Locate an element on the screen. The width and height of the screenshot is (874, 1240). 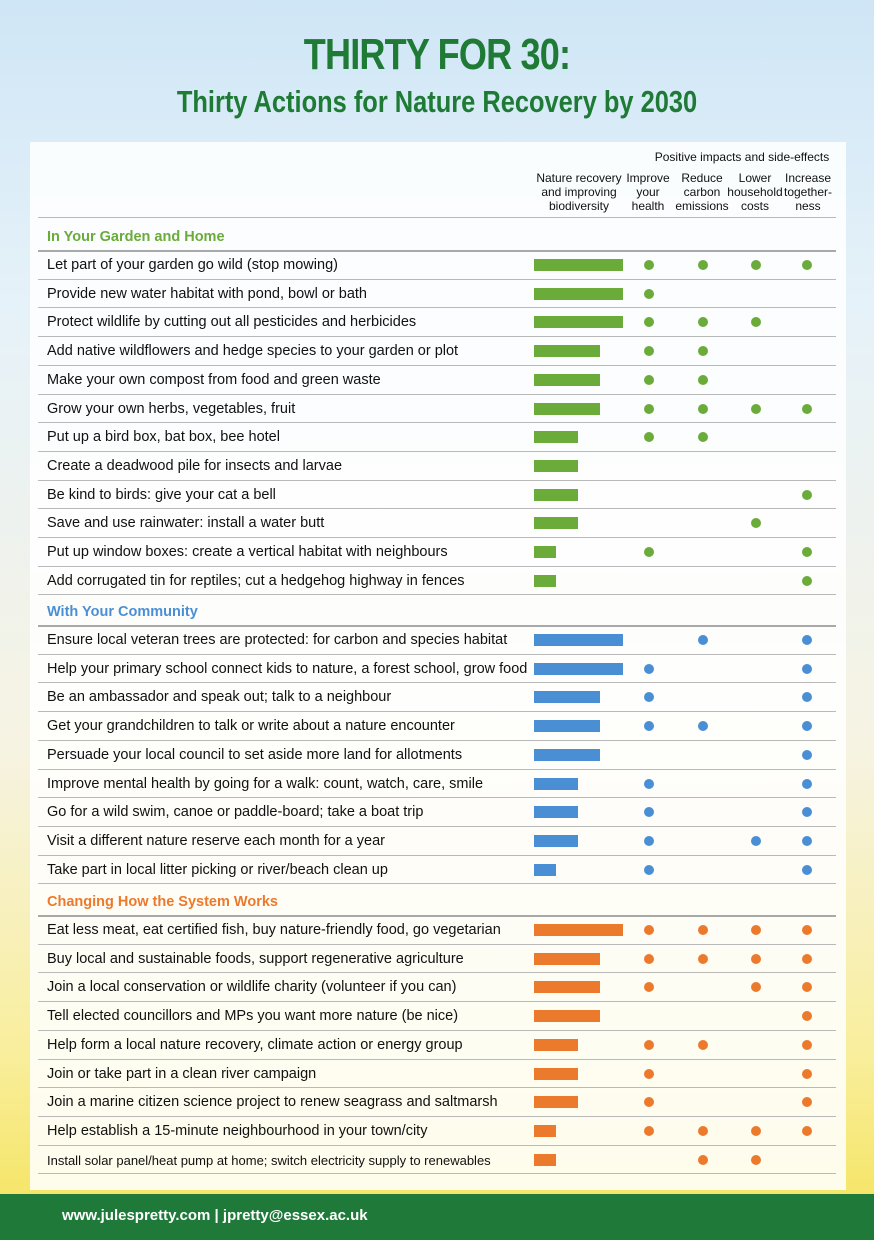
section-title: In Your Garden and Home is located at coordinates (136, 237).